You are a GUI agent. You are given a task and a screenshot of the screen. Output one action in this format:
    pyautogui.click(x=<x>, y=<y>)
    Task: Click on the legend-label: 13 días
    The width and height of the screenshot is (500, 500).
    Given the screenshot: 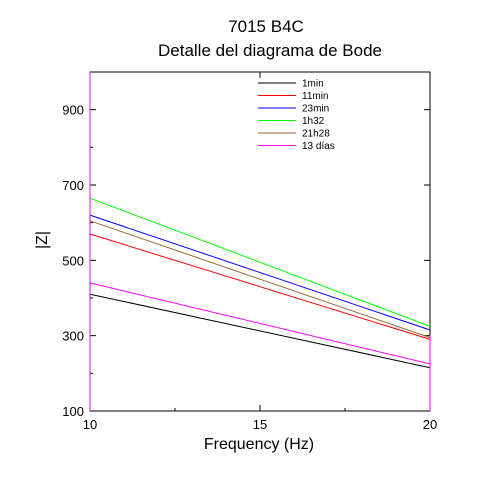 What is the action you would take?
    pyautogui.click(x=318, y=146)
    